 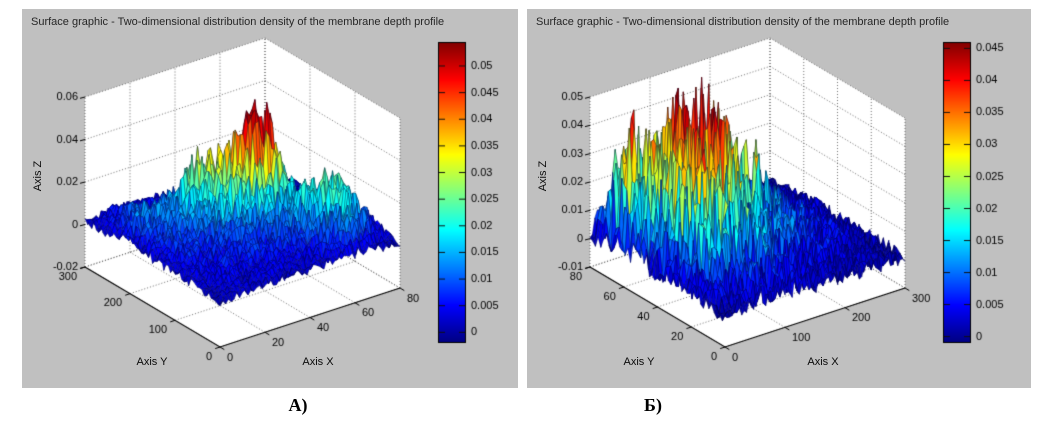 What do you see at coordinates (298, 405) in the screenshot?
I see `subfigure-label-a: А)` at bounding box center [298, 405].